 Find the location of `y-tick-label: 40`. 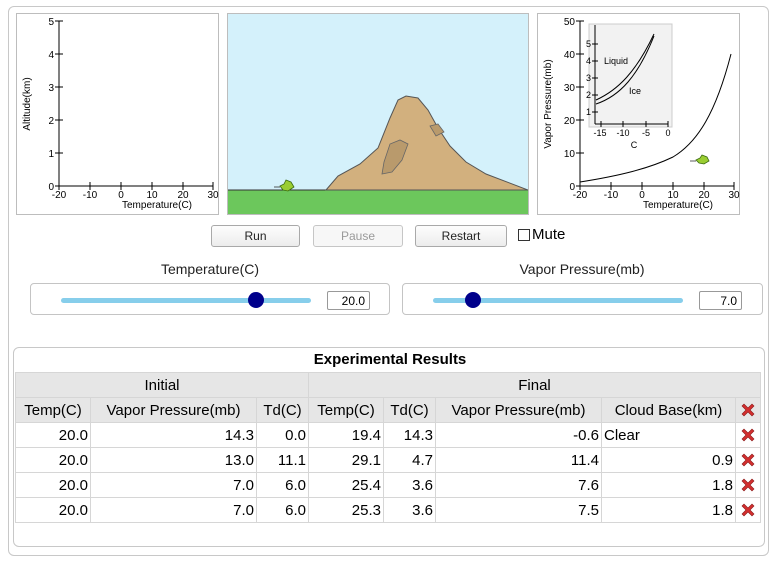

y-tick-label: 40 is located at coordinates (570, 55).